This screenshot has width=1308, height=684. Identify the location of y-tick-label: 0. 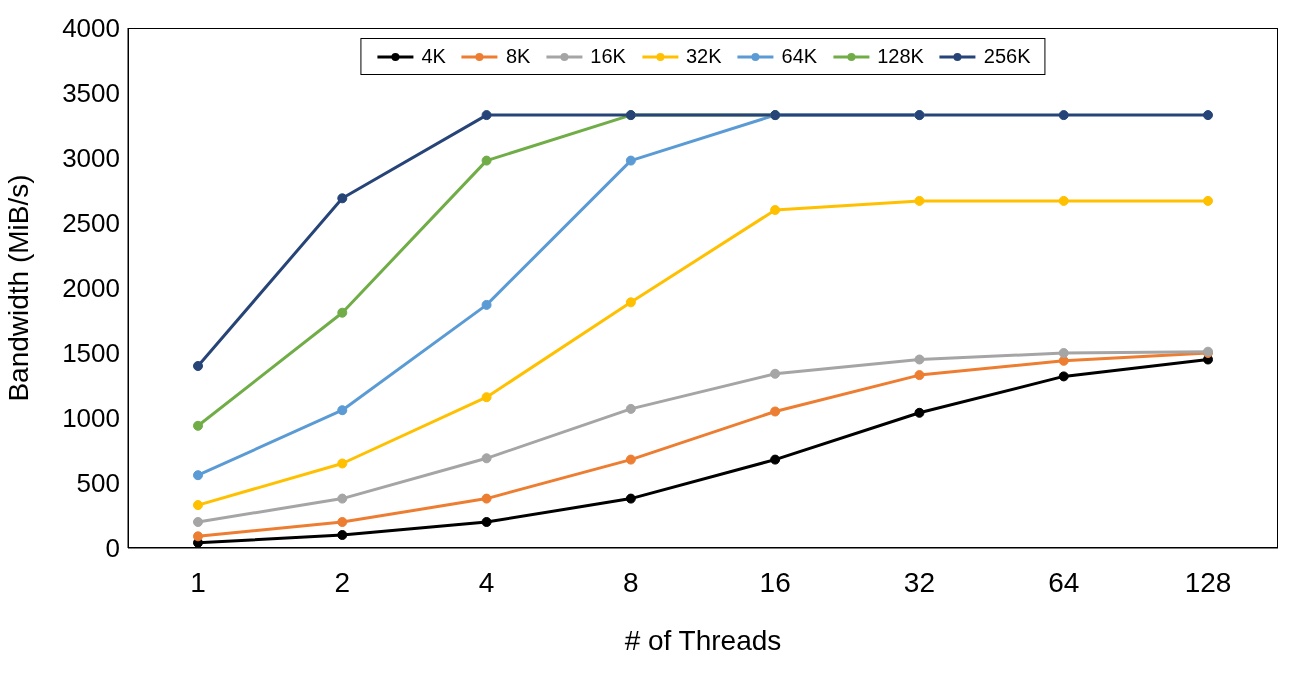
(112, 548).